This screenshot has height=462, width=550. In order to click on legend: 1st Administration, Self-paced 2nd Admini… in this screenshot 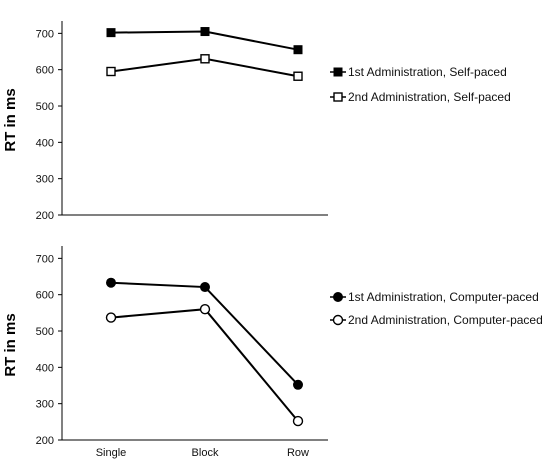, I will do `click(420, 84)`.